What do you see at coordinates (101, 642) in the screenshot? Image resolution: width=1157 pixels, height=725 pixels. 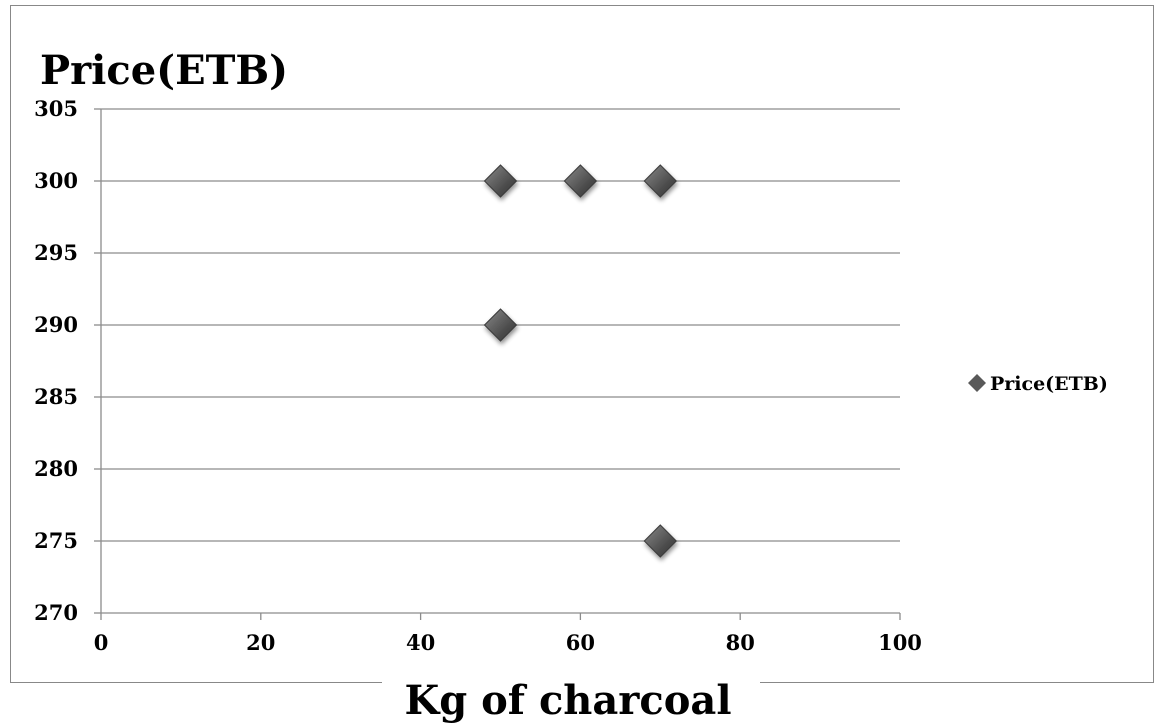 I see `x-tick-label: 0` at bounding box center [101, 642].